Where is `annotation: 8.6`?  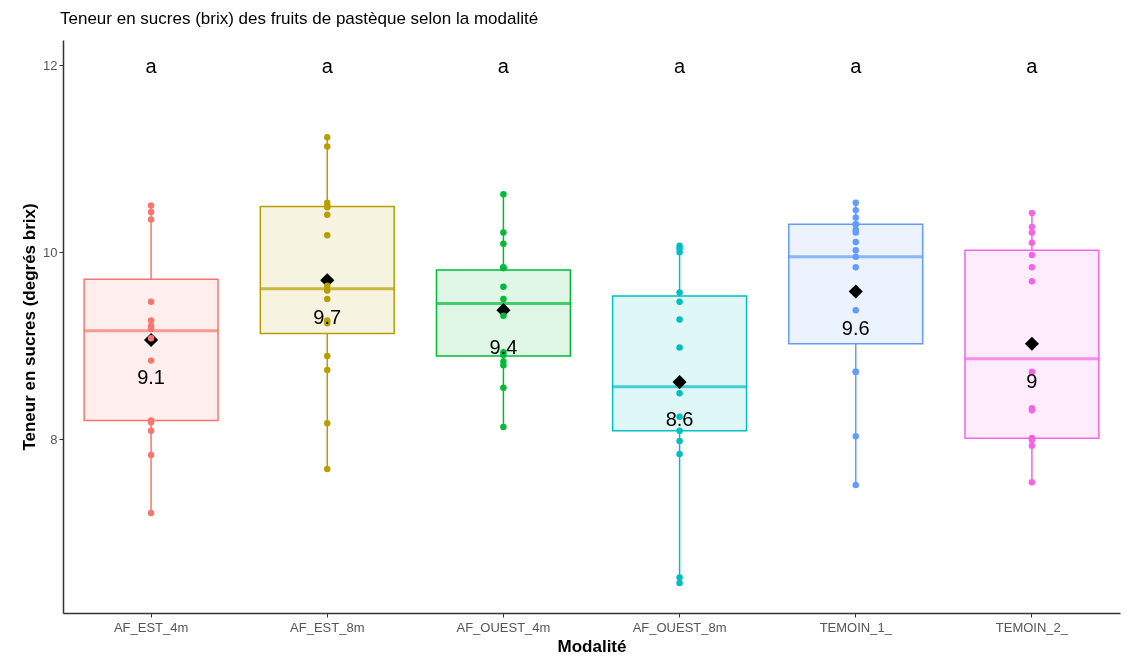 annotation: 8.6 is located at coordinates (679, 419).